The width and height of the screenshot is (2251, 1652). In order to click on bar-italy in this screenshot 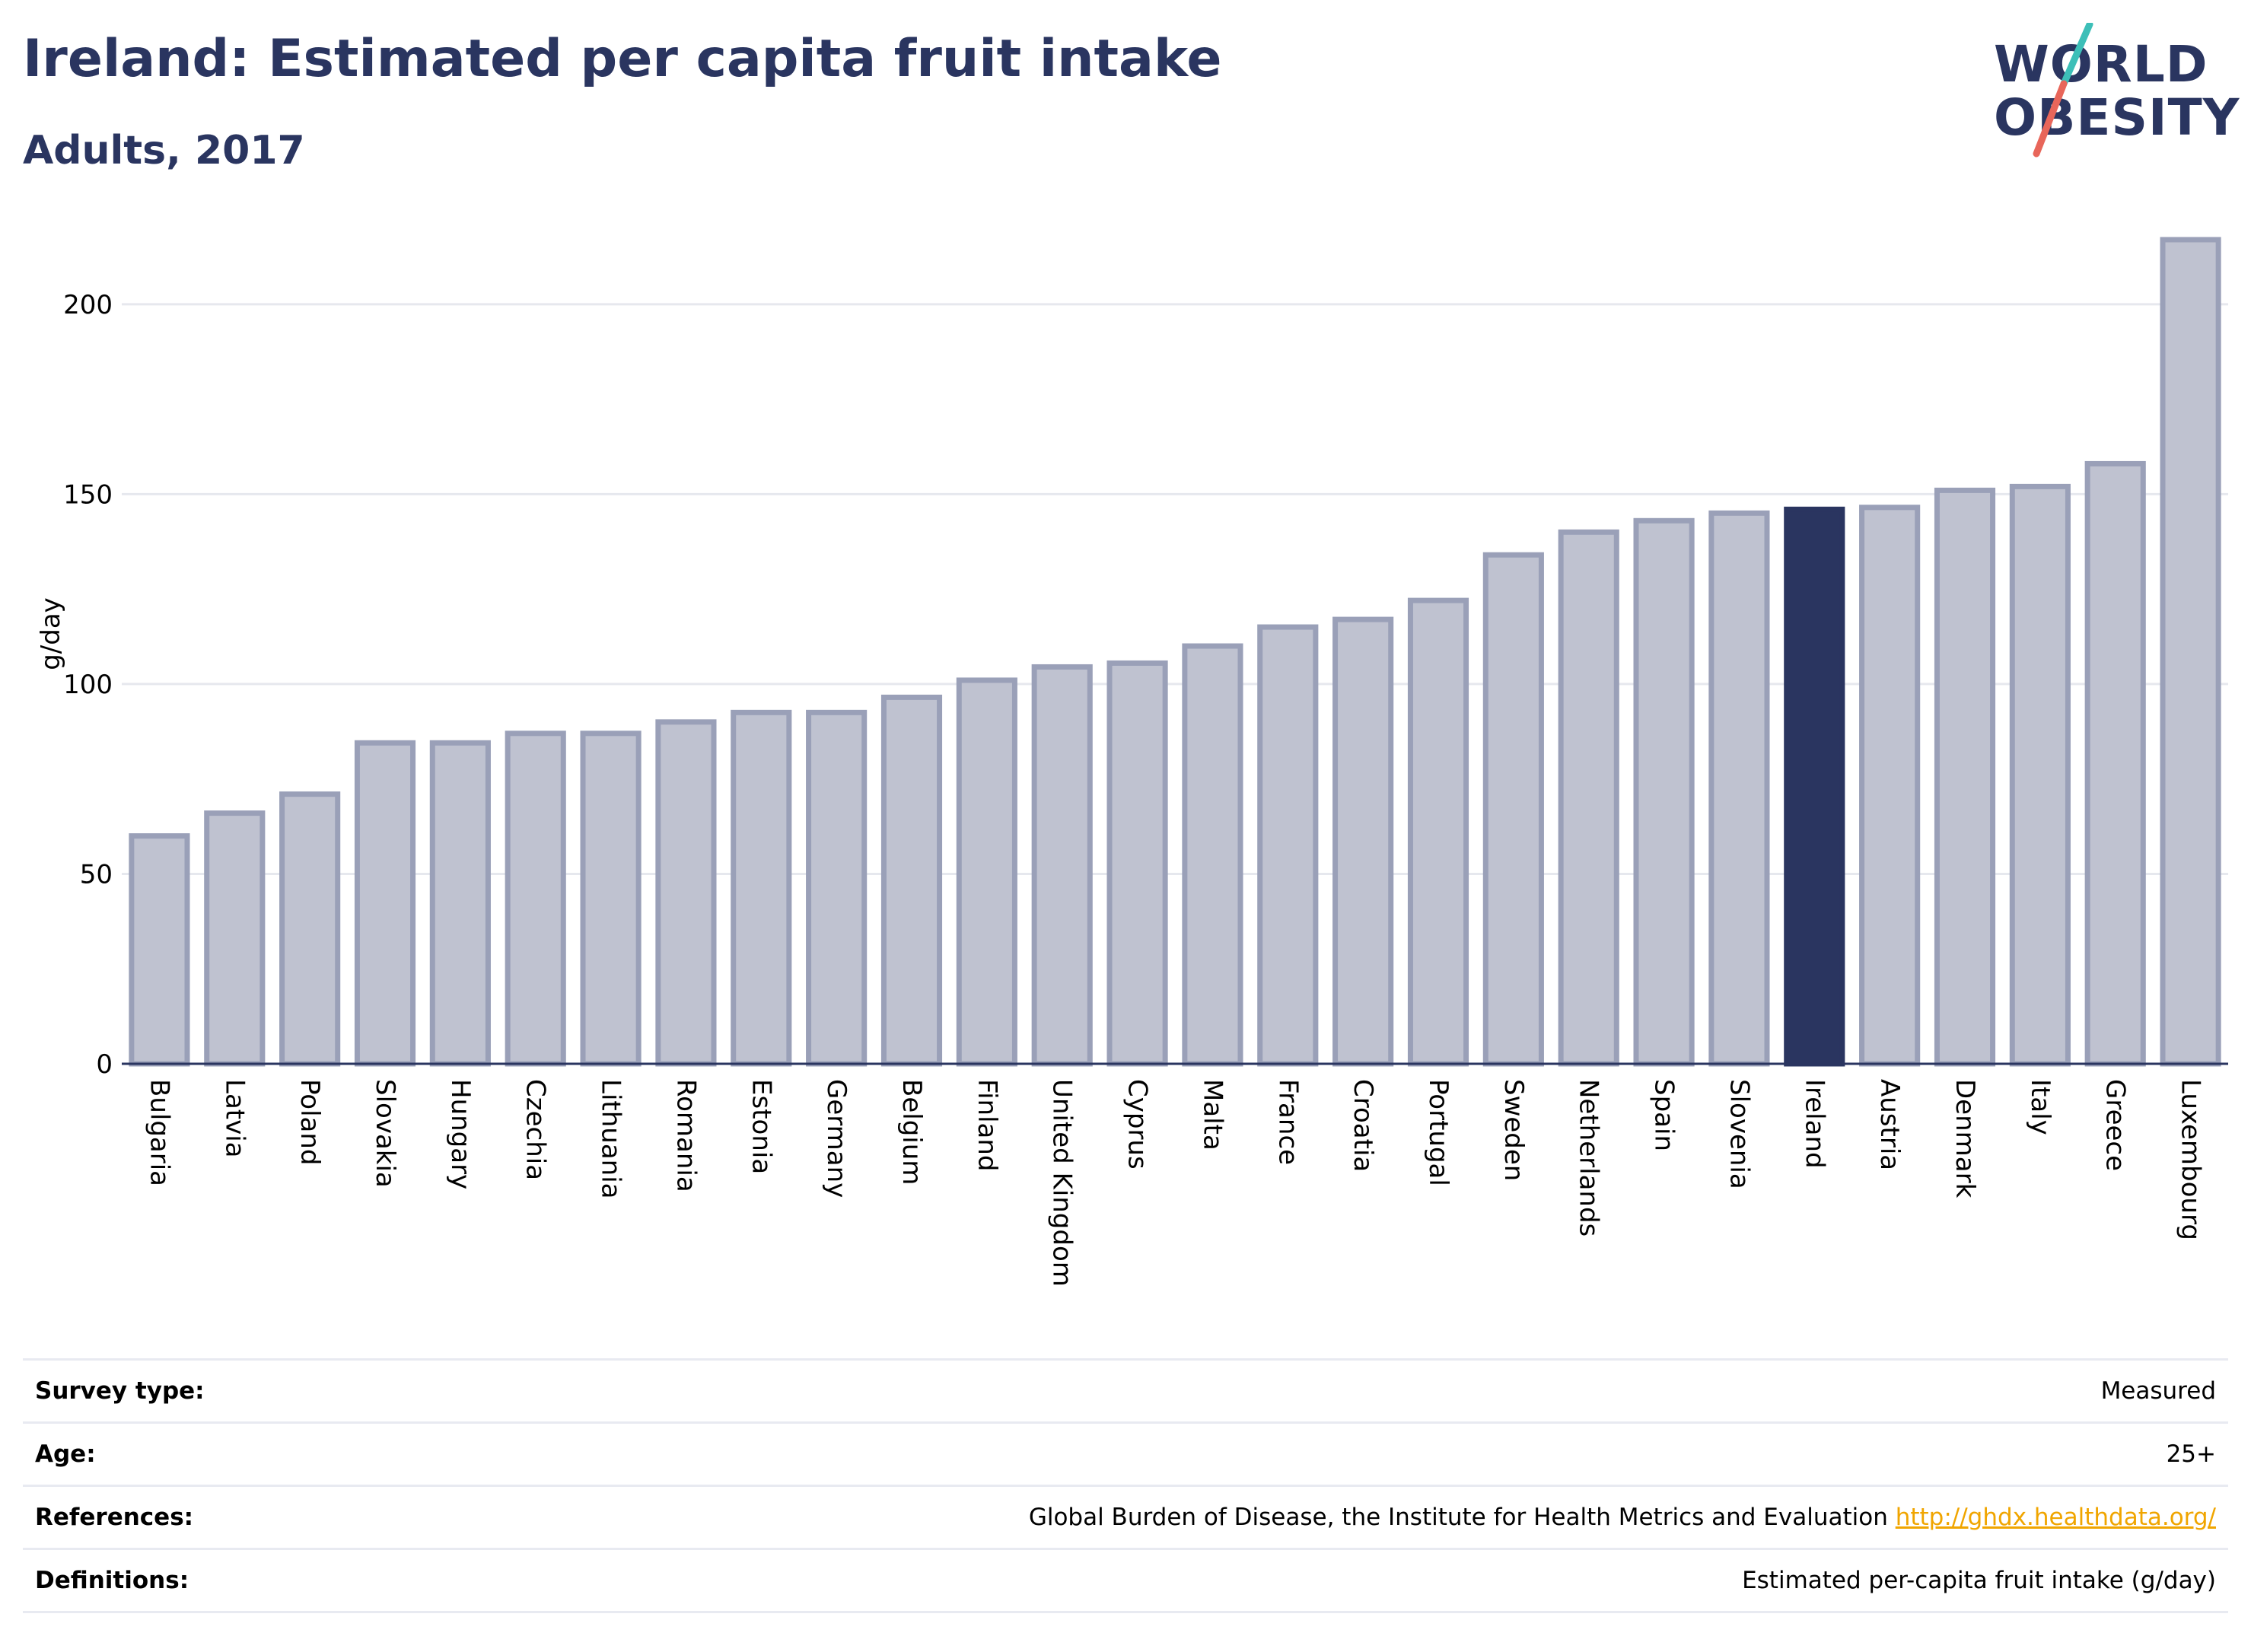, I will do `click(2040, 775)`.